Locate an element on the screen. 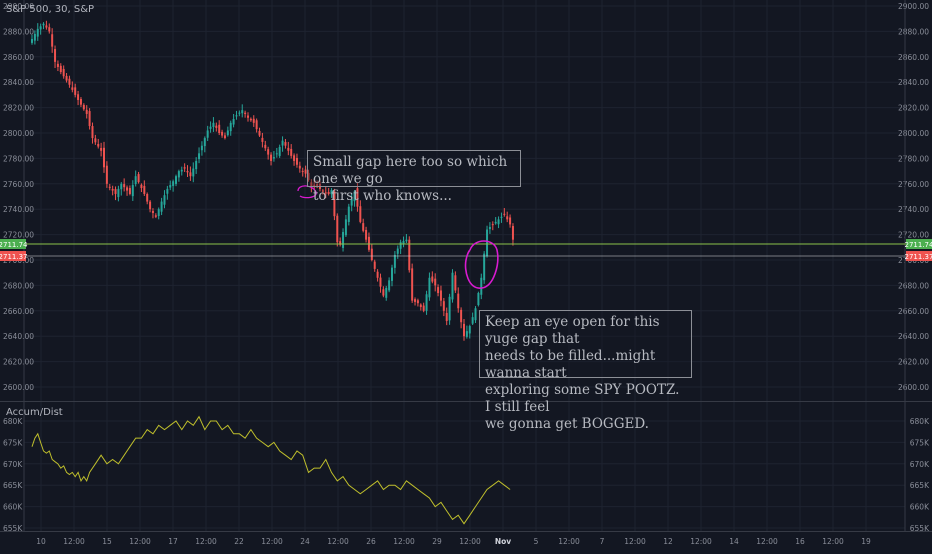  ind-y-tick-label-right: 670K is located at coordinates (920, 464).